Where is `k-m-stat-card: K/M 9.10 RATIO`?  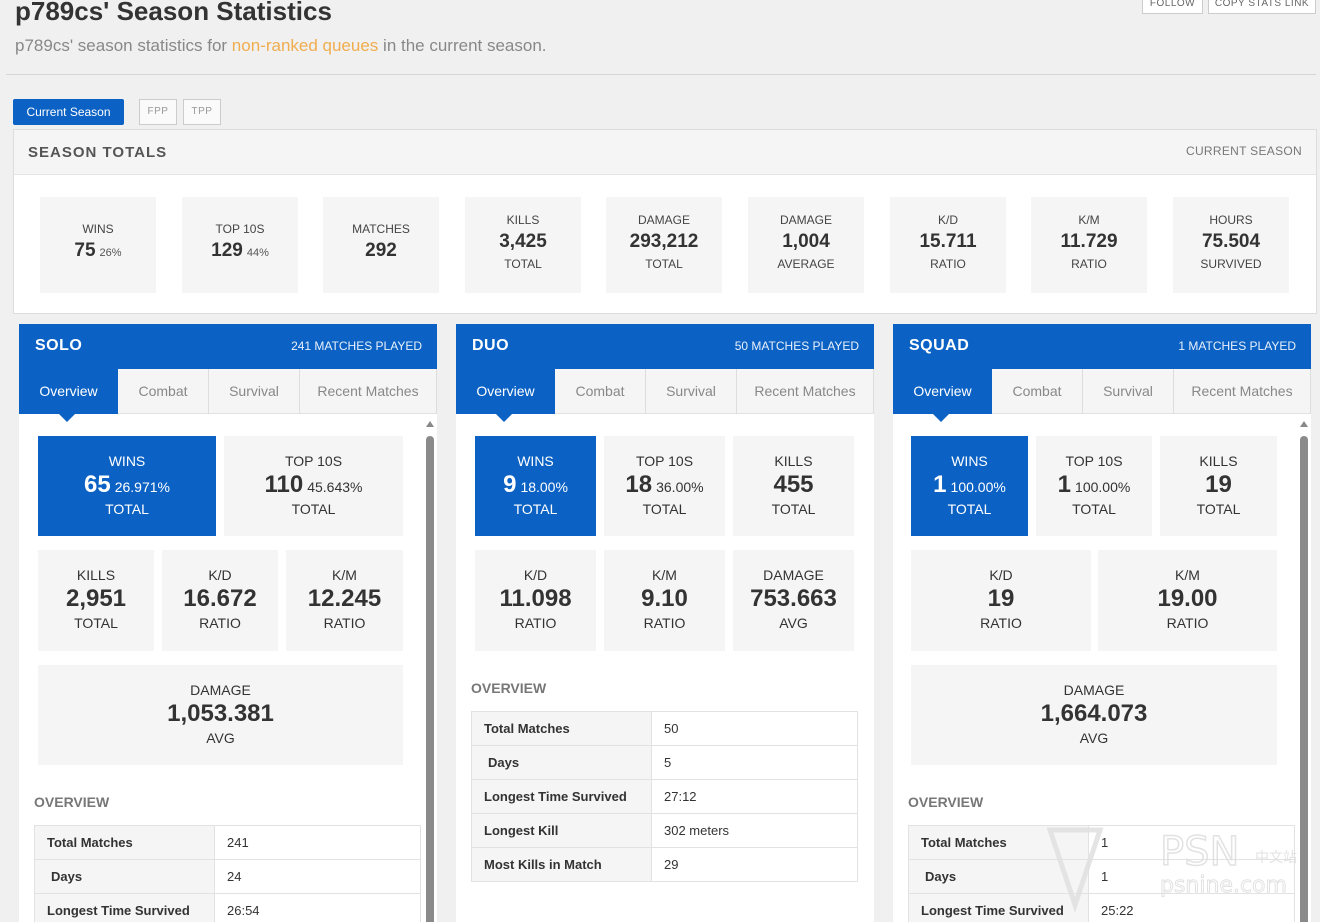
k-m-stat-card: K/M 9.10 RATIO is located at coordinates (664, 600).